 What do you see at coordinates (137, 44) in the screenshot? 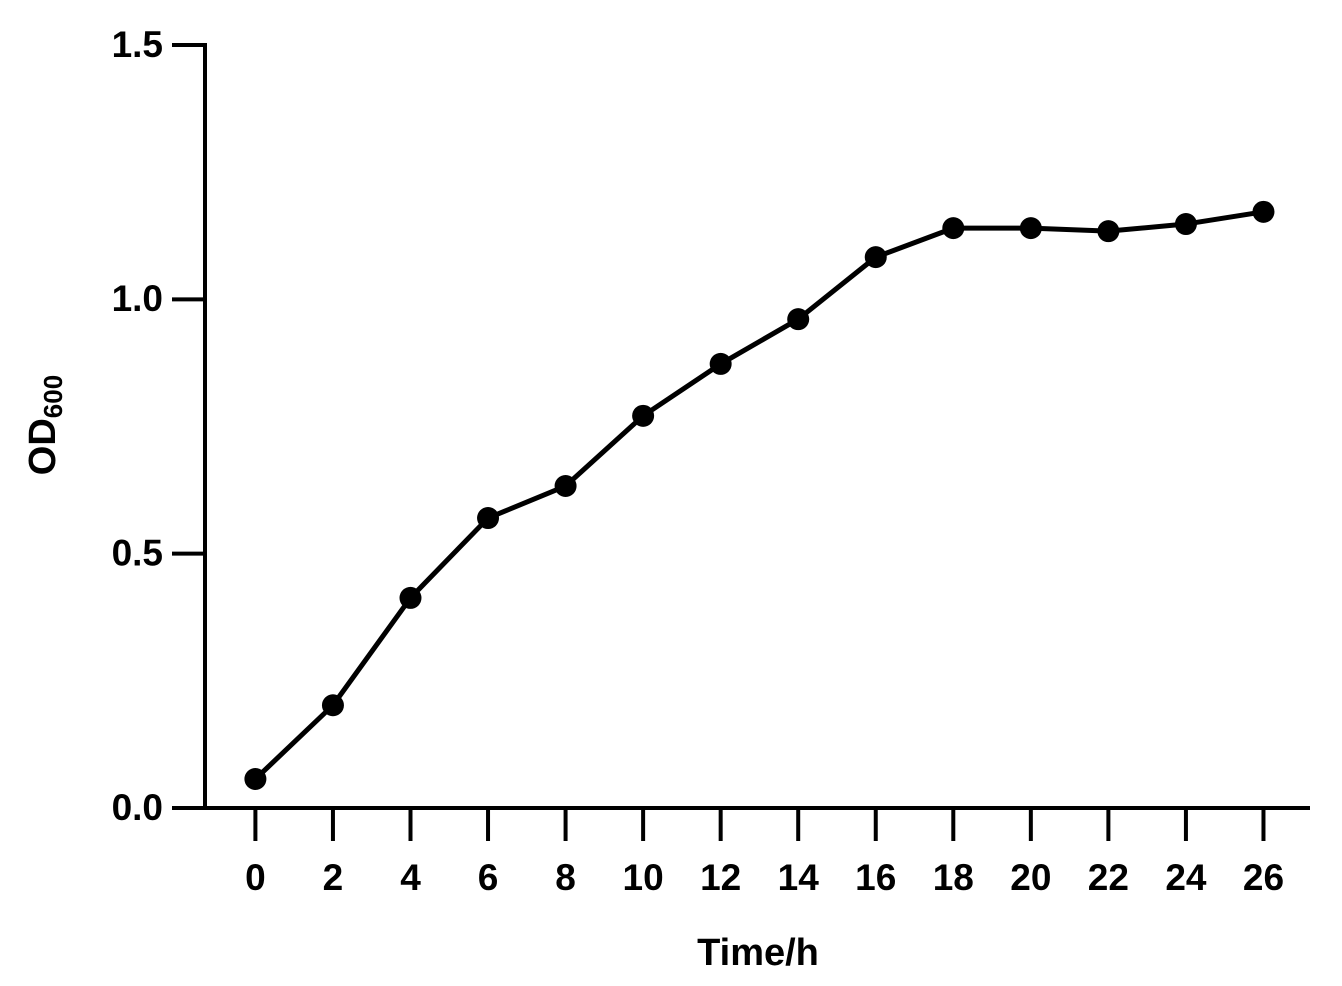
I see `y-tick-label: 1.5` at bounding box center [137, 44].